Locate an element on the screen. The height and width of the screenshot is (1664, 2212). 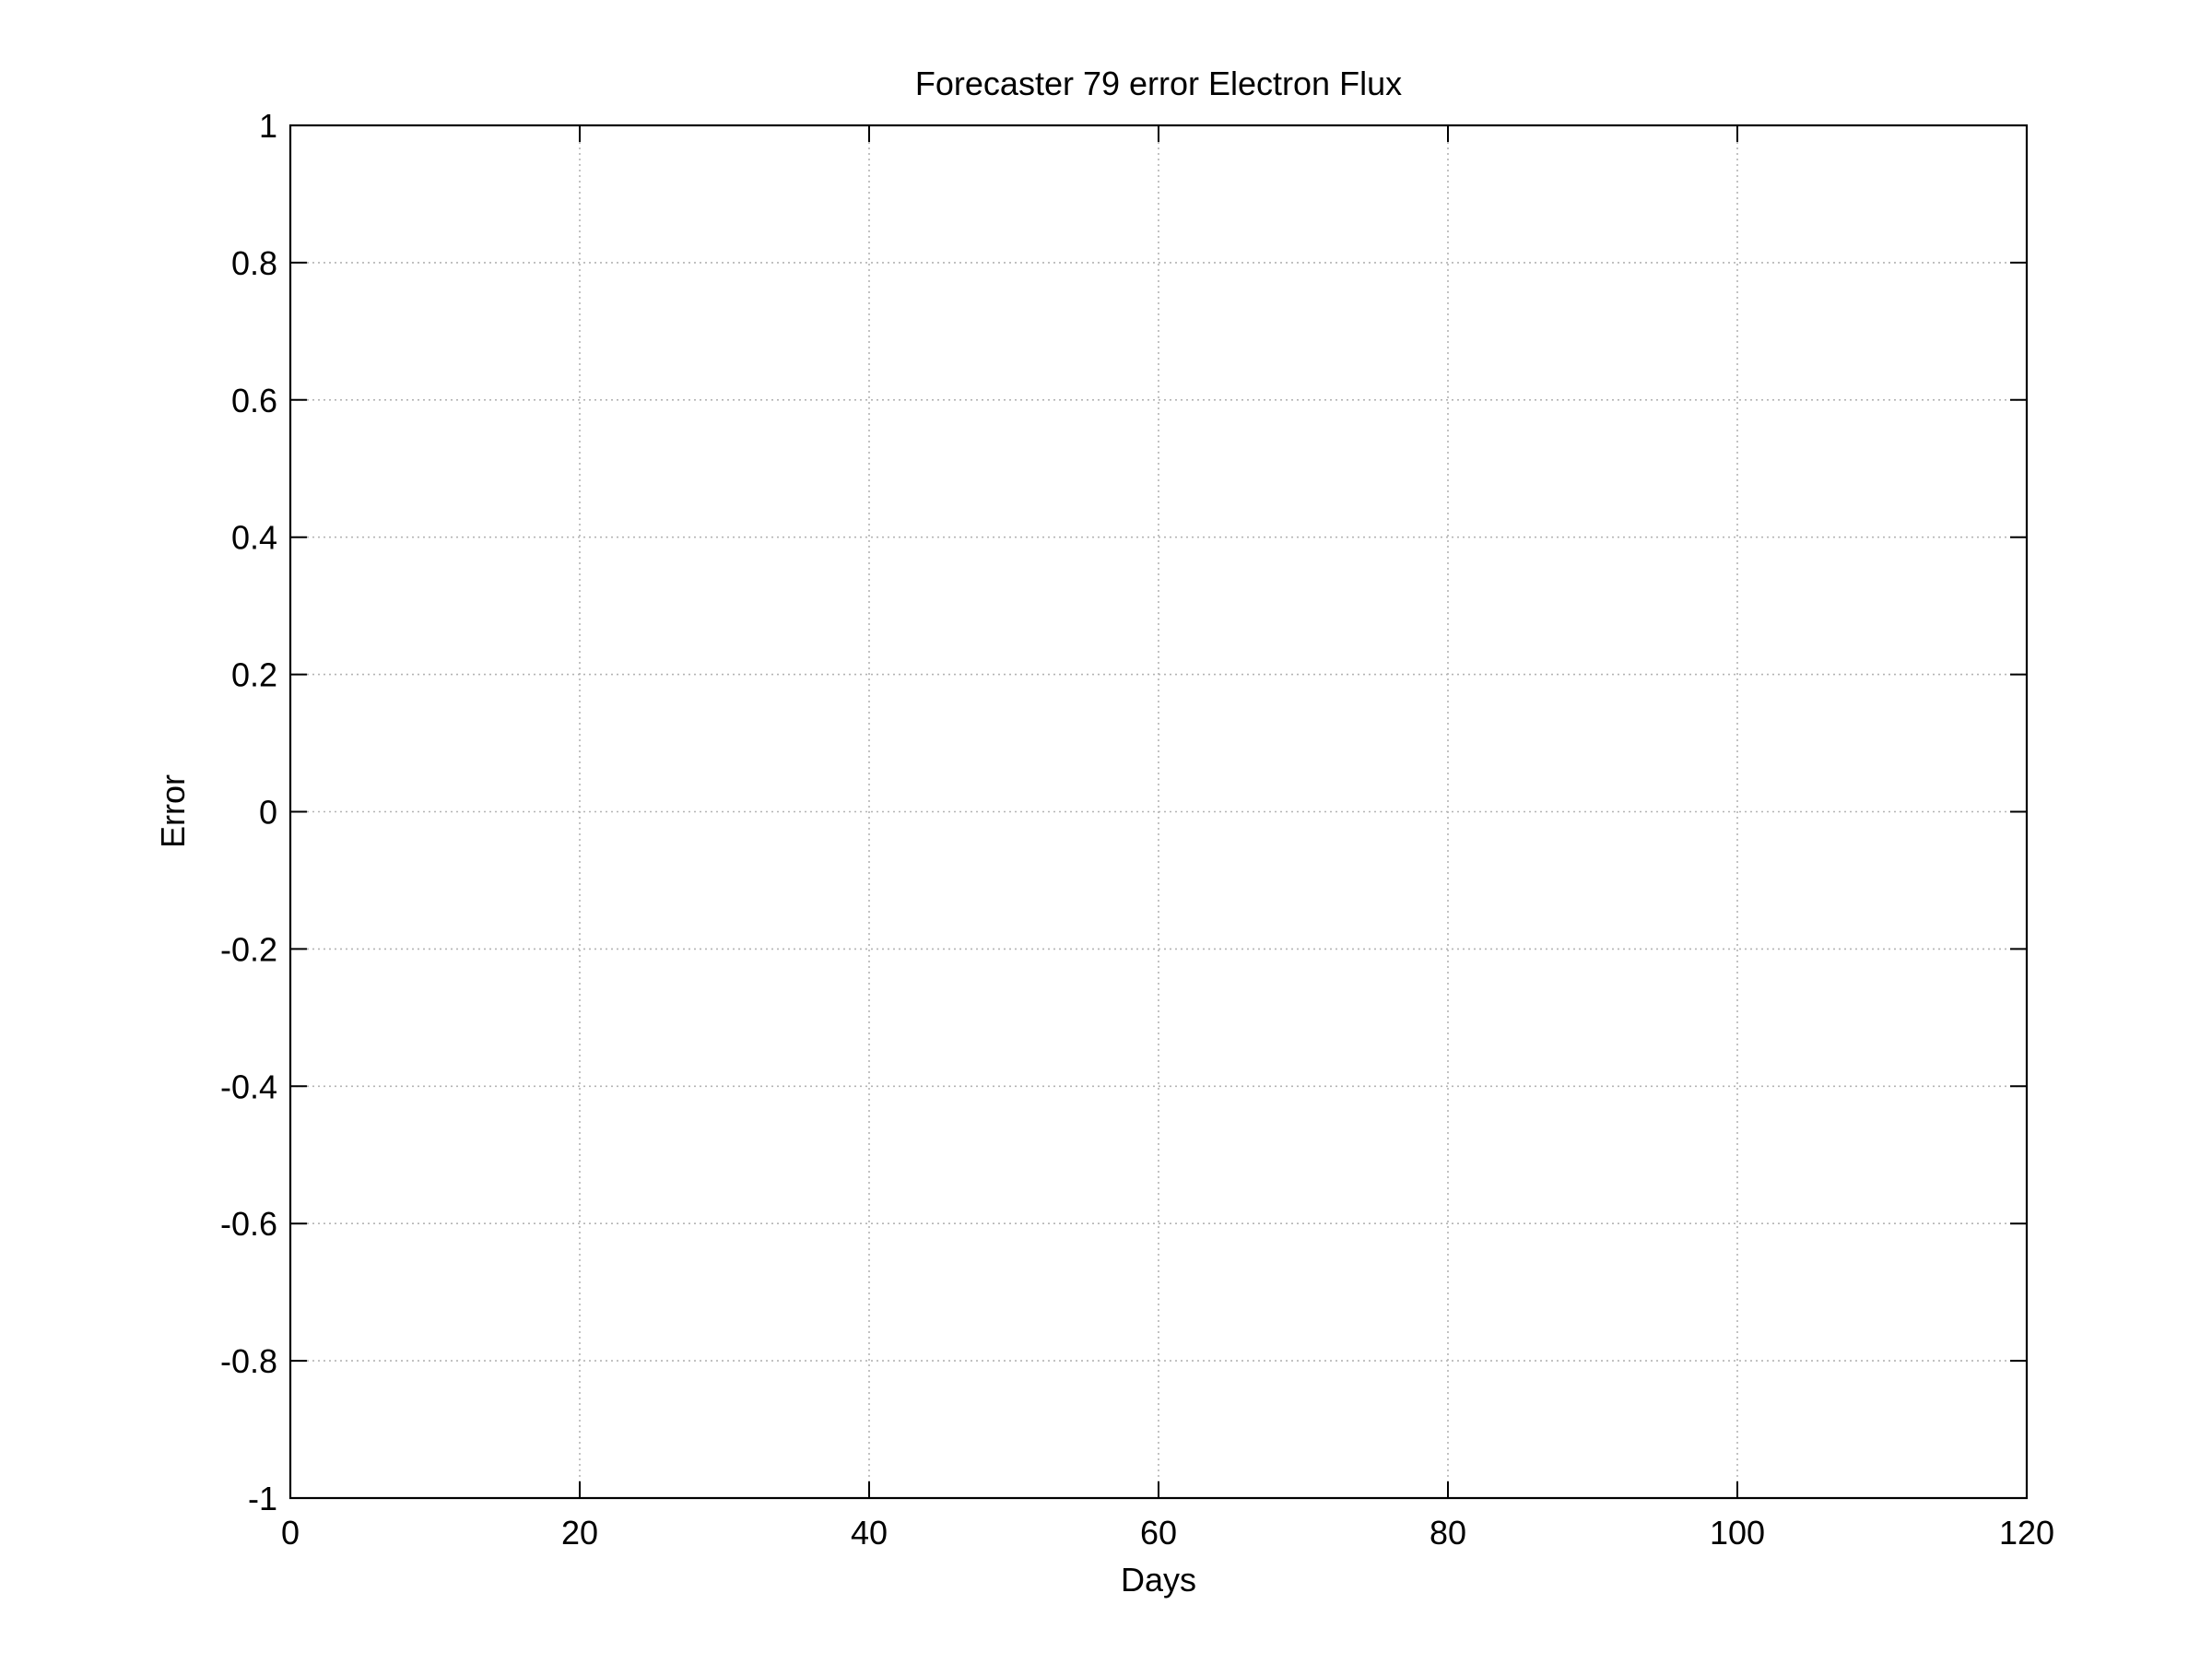
y-tick-label: -0.4 is located at coordinates (248, 1086).